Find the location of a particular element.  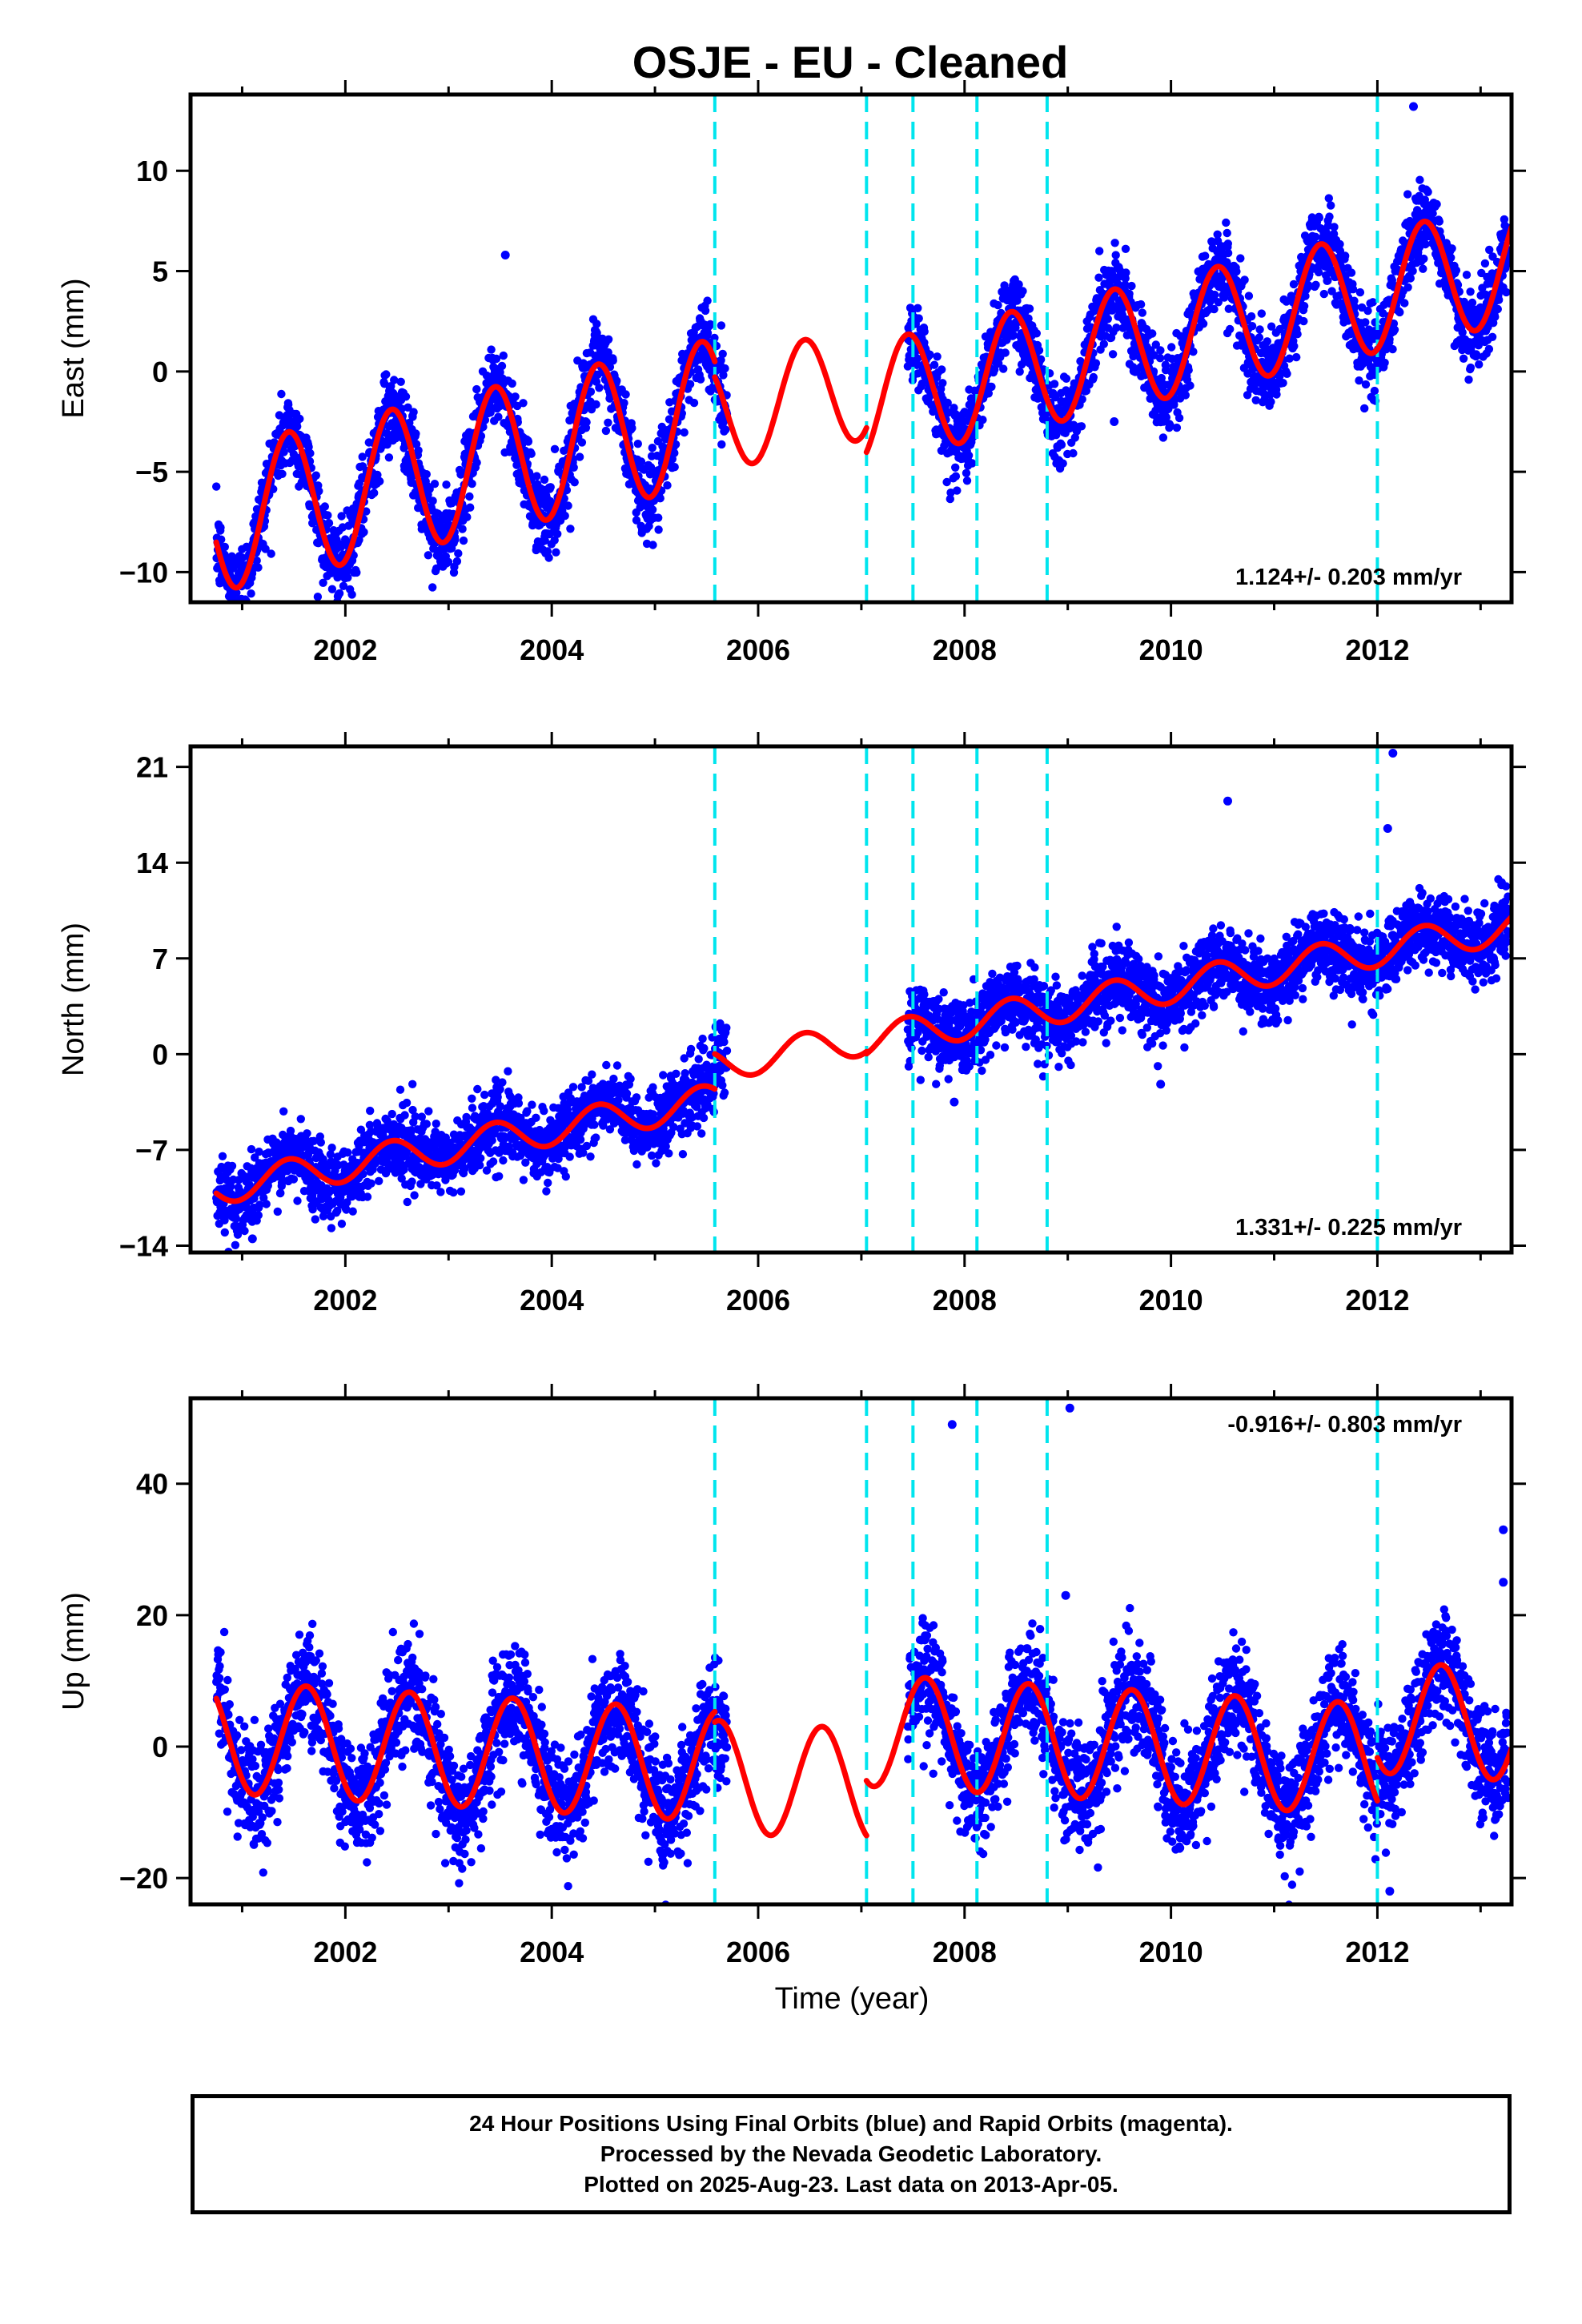

east-y-axis-label: East (mm) is located at coordinates (74, 348).